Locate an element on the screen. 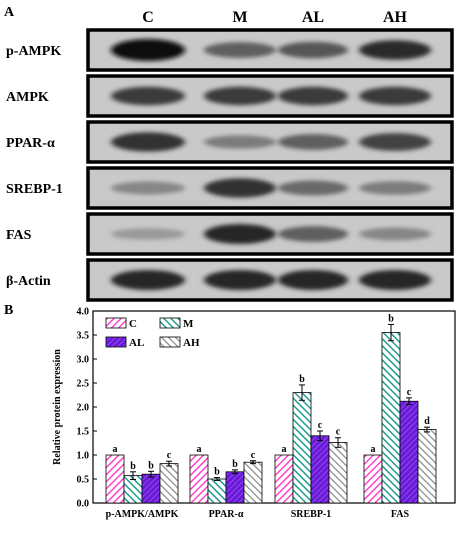  legend-swatch-m is located at coordinates (170, 323).